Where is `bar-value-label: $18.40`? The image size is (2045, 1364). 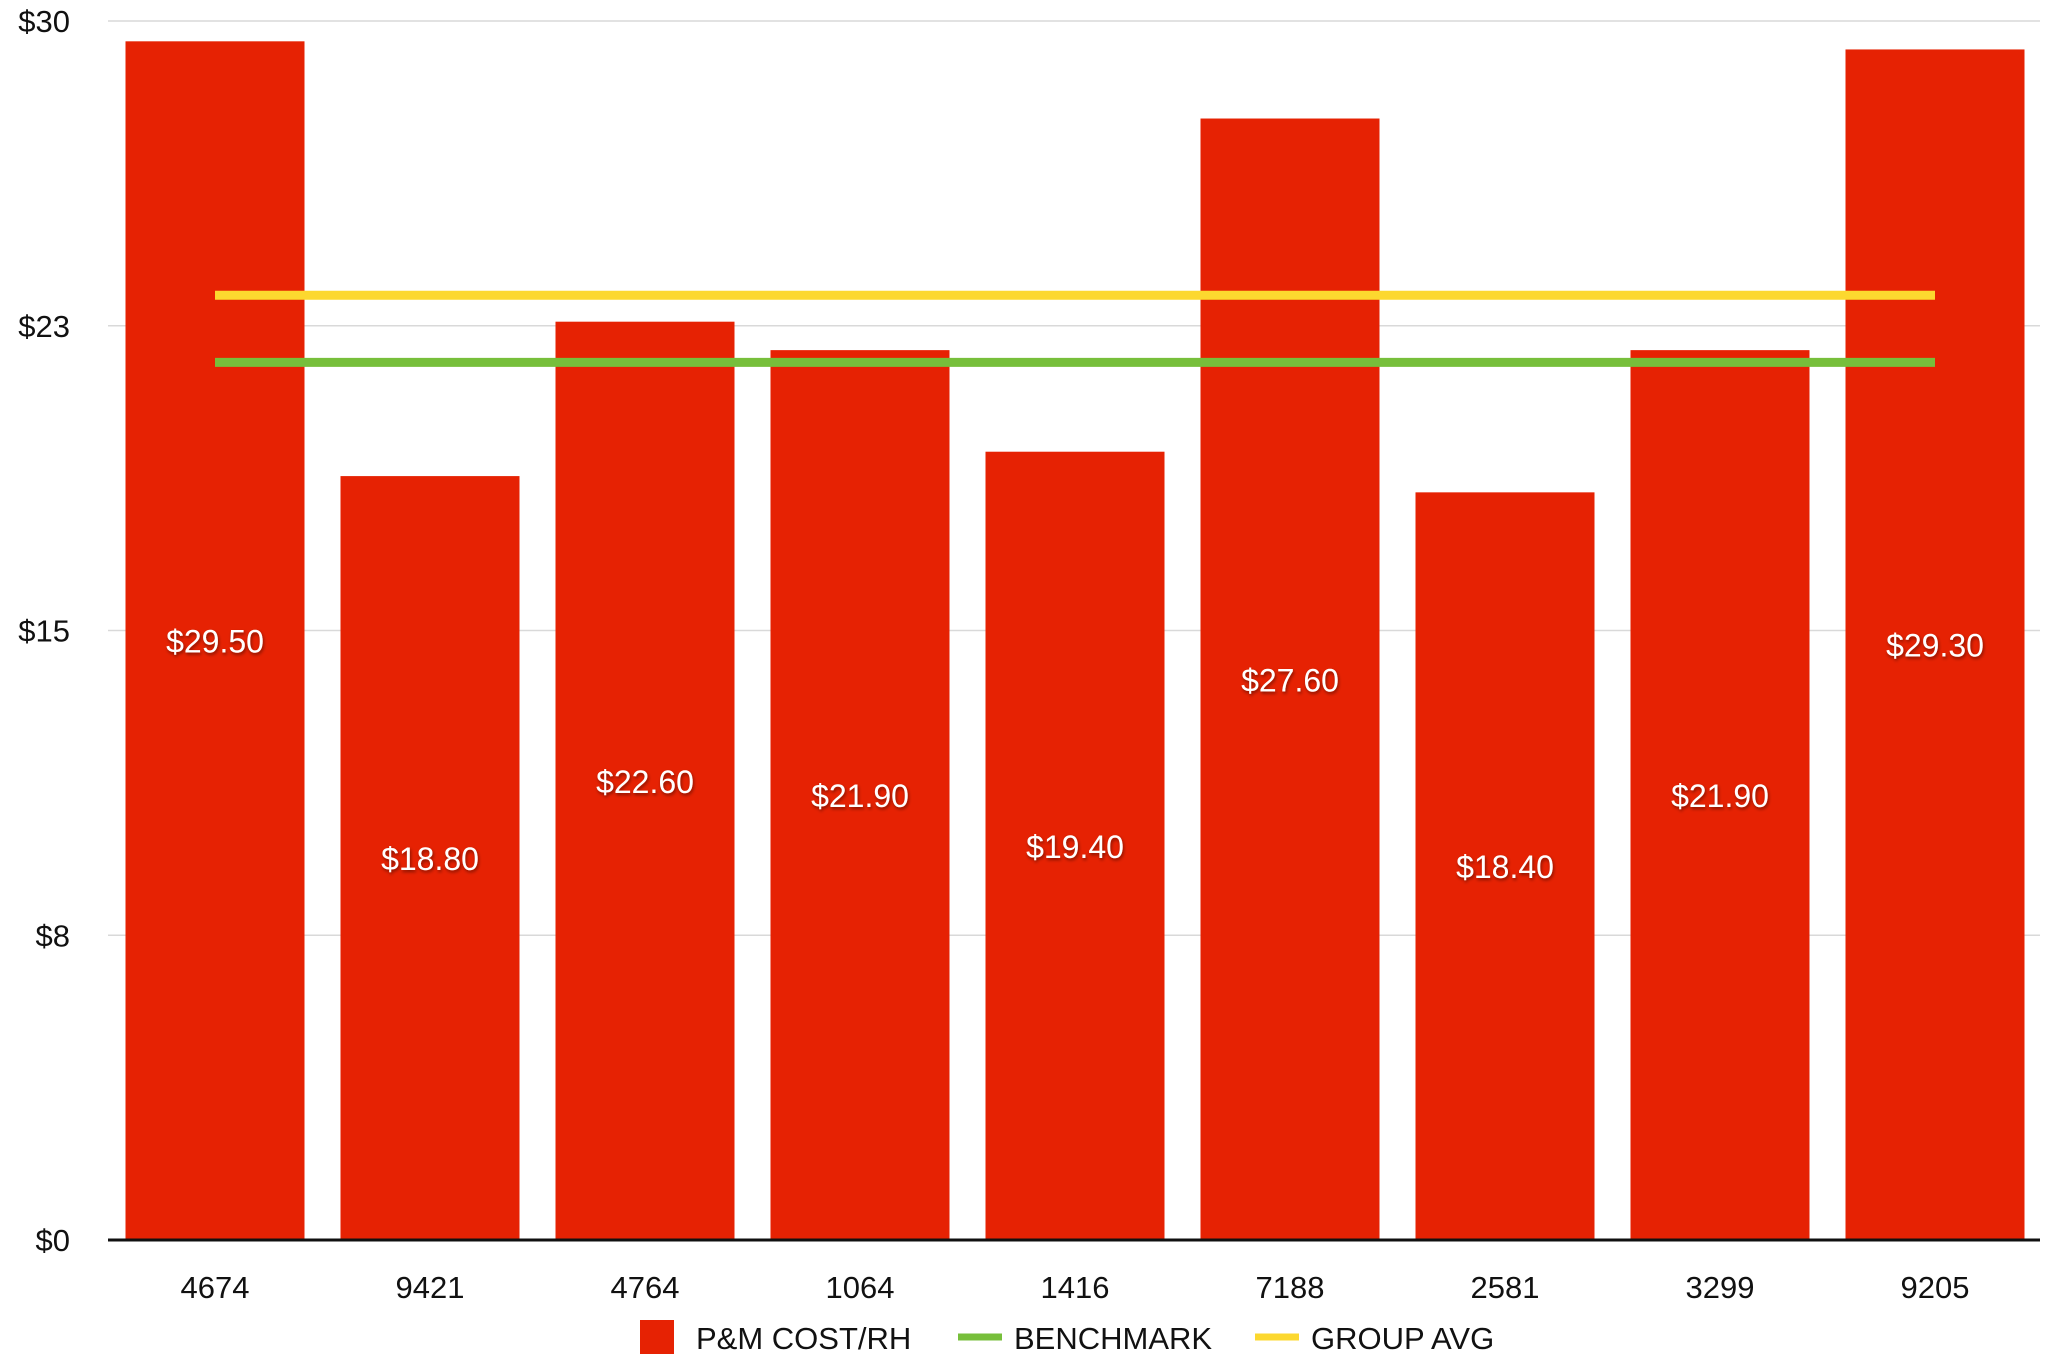 bar-value-label: $18.40 is located at coordinates (1505, 867).